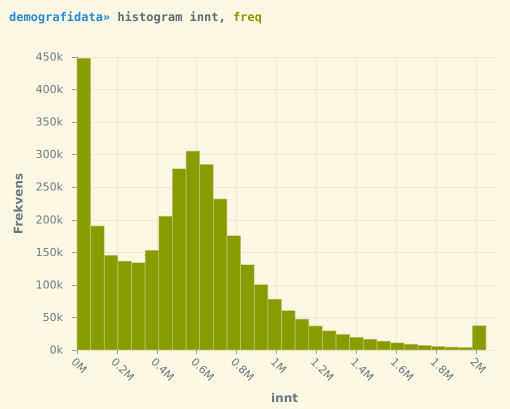 The width and height of the screenshot is (510, 409). What do you see at coordinates (278, 365) in the screenshot?
I see `x-tick-label: 1M` at bounding box center [278, 365].